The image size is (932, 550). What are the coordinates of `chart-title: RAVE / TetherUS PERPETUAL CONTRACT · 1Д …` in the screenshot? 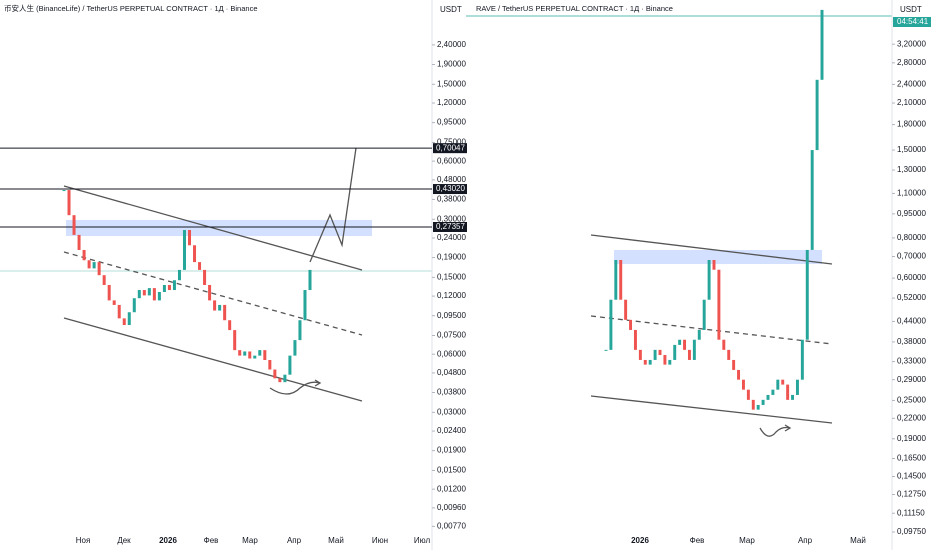 It's located at (574, 8).